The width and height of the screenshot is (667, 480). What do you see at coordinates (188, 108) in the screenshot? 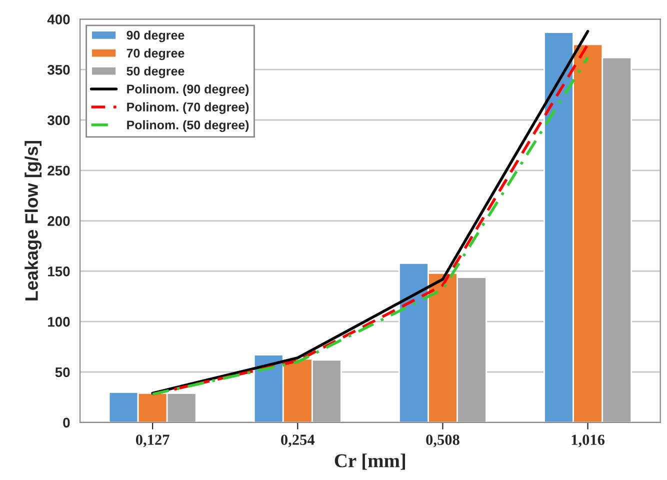
I see `legend-label: Polinom. (70 degree)` at bounding box center [188, 108].